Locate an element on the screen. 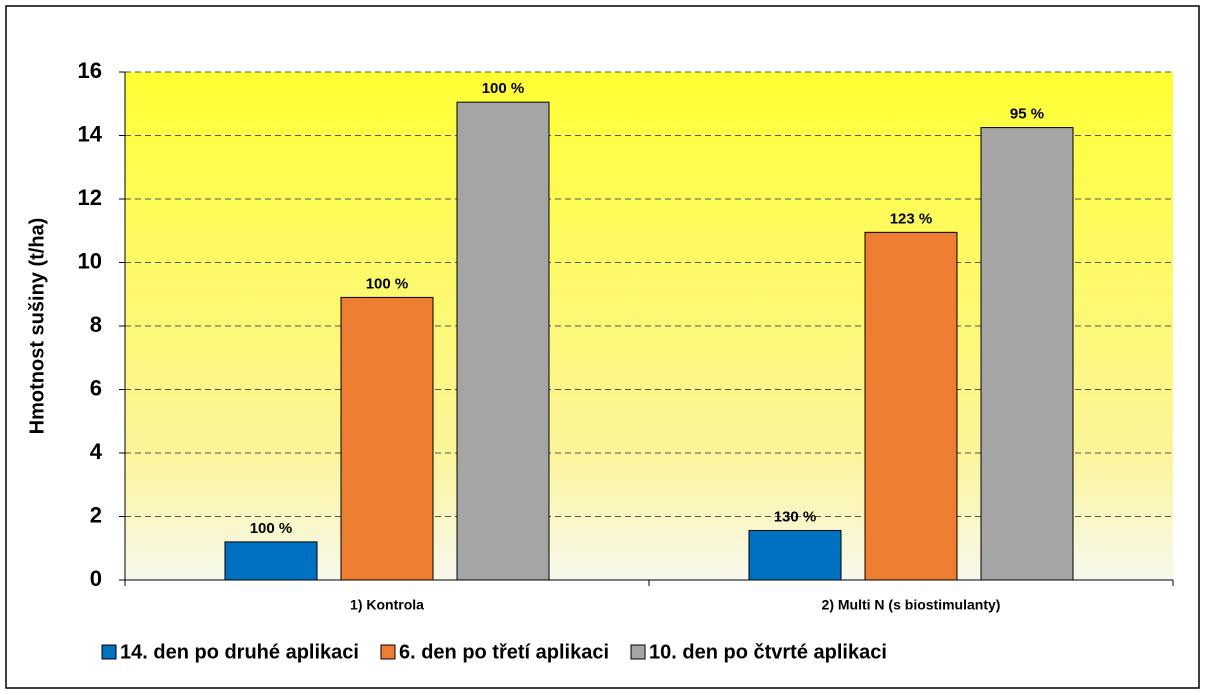 This screenshot has height=695, width=1206. y-tick-label: 6 is located at coordinates (96, 387).